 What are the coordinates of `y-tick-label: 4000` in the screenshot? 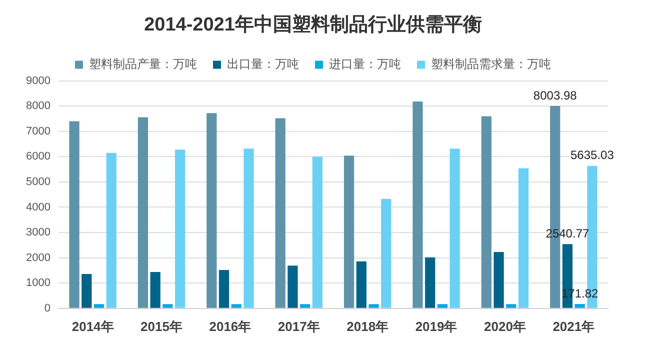 It's located at (38, 207).